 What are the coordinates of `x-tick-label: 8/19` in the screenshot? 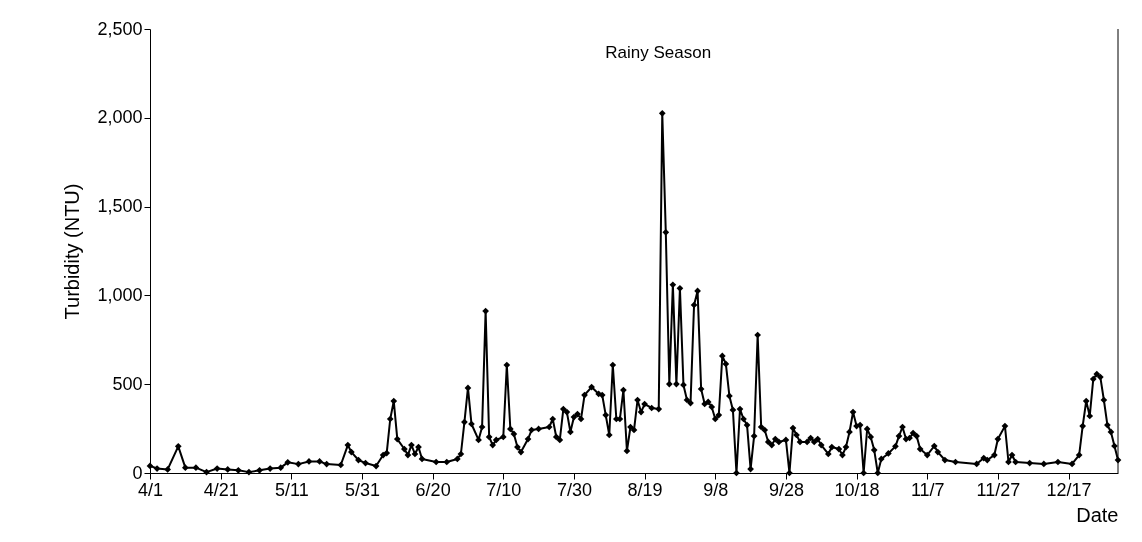 It's located at (645, 489).